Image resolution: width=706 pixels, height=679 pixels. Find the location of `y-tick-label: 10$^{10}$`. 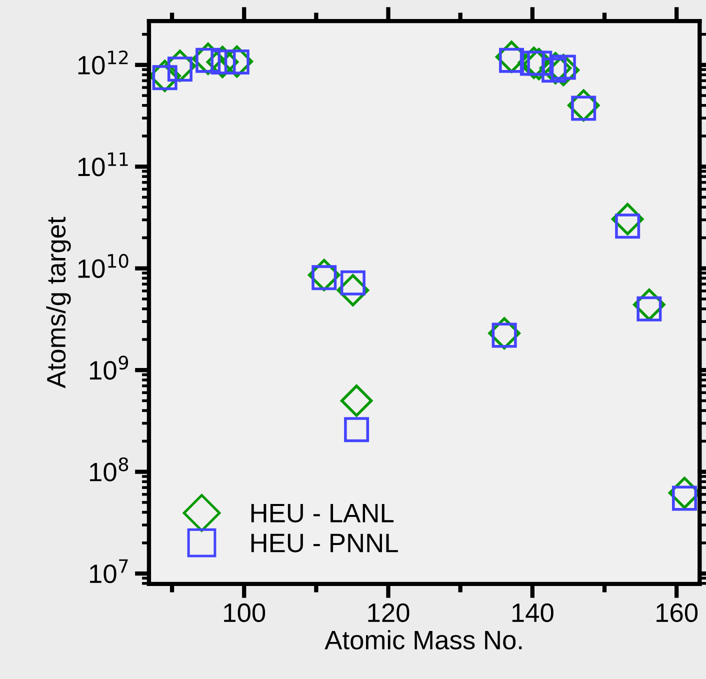

y-tick-label: 10$^{10}$ is located at coordinates (103, 266).